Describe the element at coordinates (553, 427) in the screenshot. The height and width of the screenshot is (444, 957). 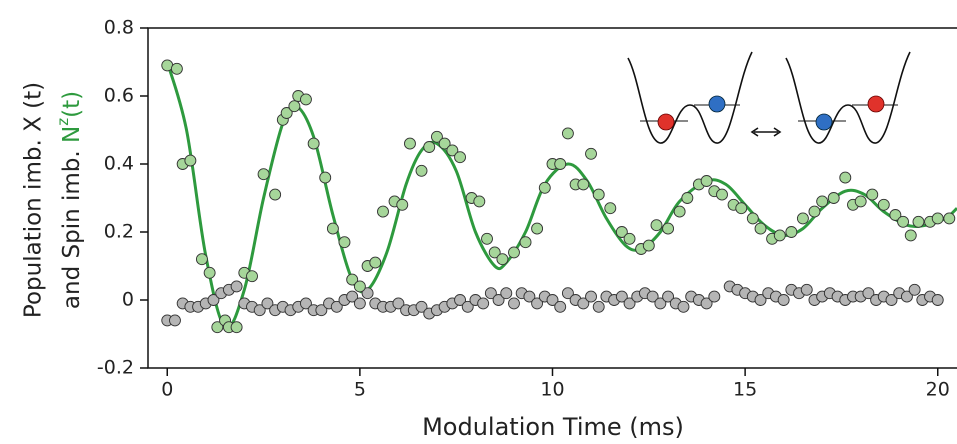
I see `x-axis-label: Modulation Time (ms)` at that location.